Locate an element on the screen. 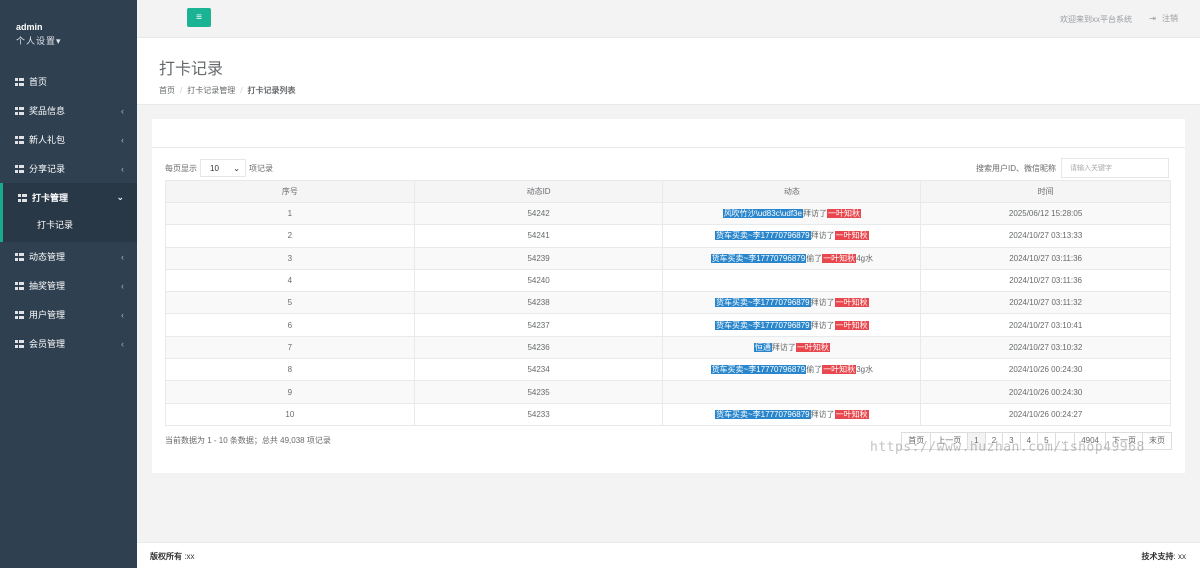  dynamic-user: 风吹竹沙\ud83c\udf3e is located at coordinates (762, 214).